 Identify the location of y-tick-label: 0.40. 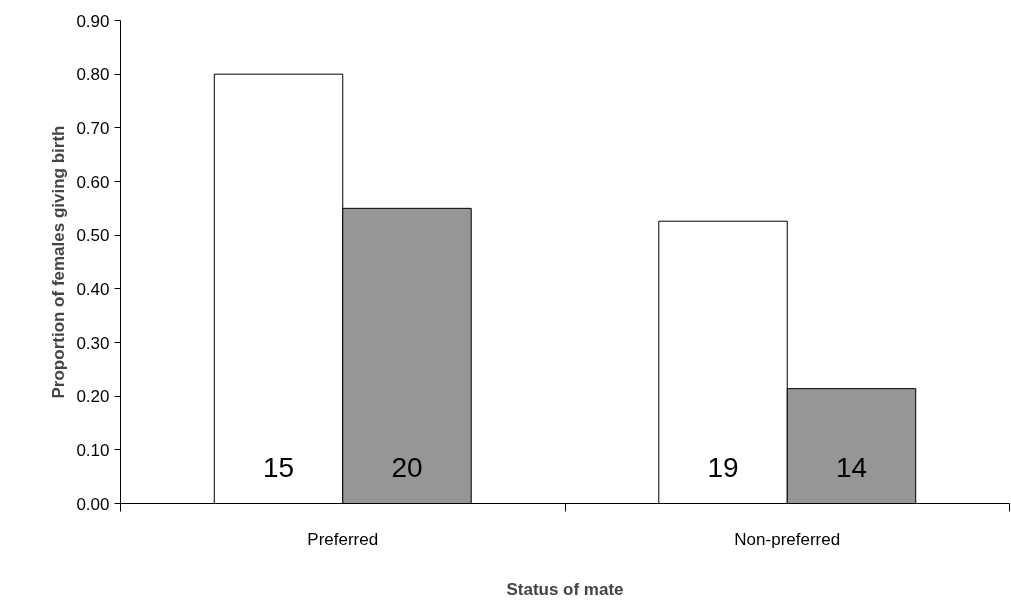
(93, 289).